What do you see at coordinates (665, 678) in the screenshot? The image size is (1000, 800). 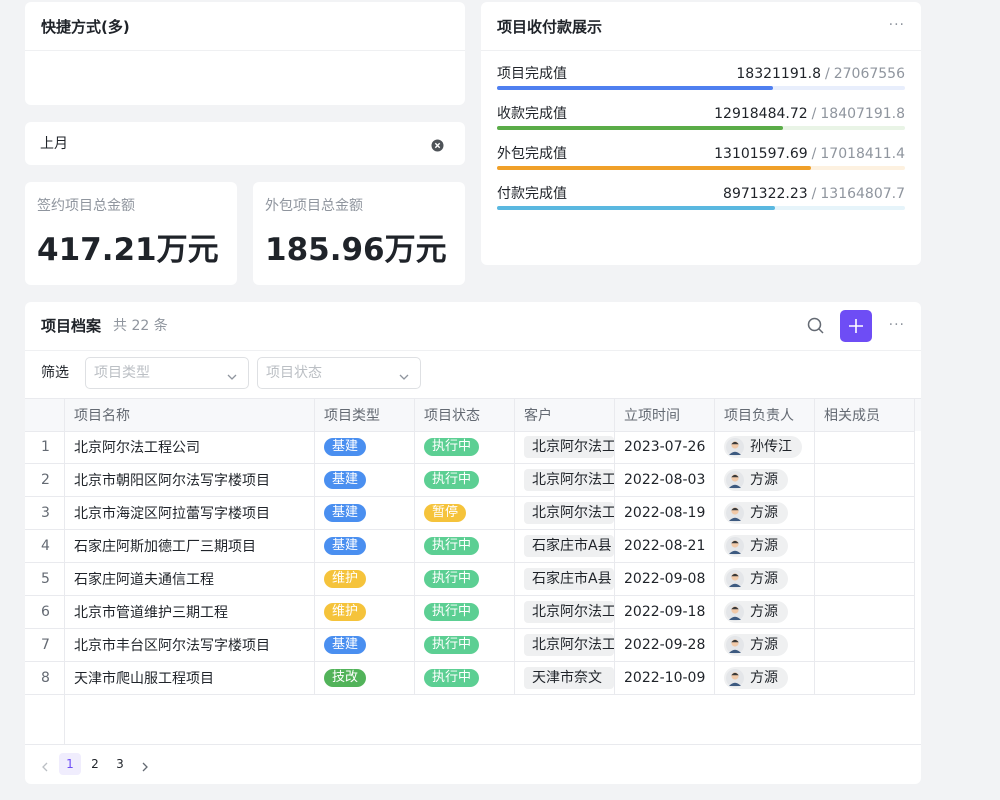 I see `date: 2022-10-09` at bounding box center [665, 678].